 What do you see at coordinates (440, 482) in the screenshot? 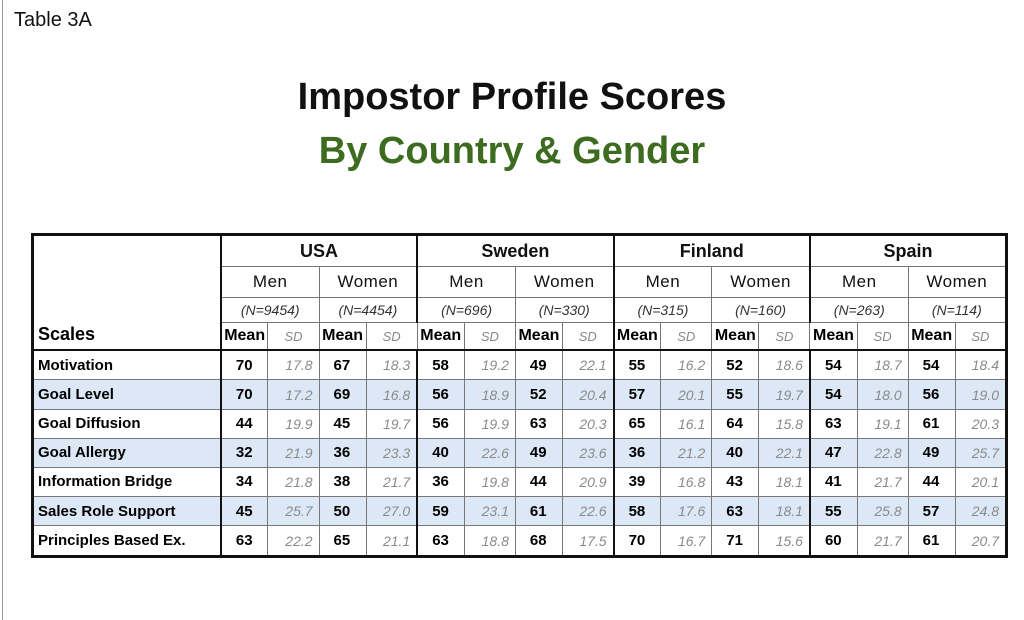
I see `mean-cell: 36` at bounding box center [440, 482].